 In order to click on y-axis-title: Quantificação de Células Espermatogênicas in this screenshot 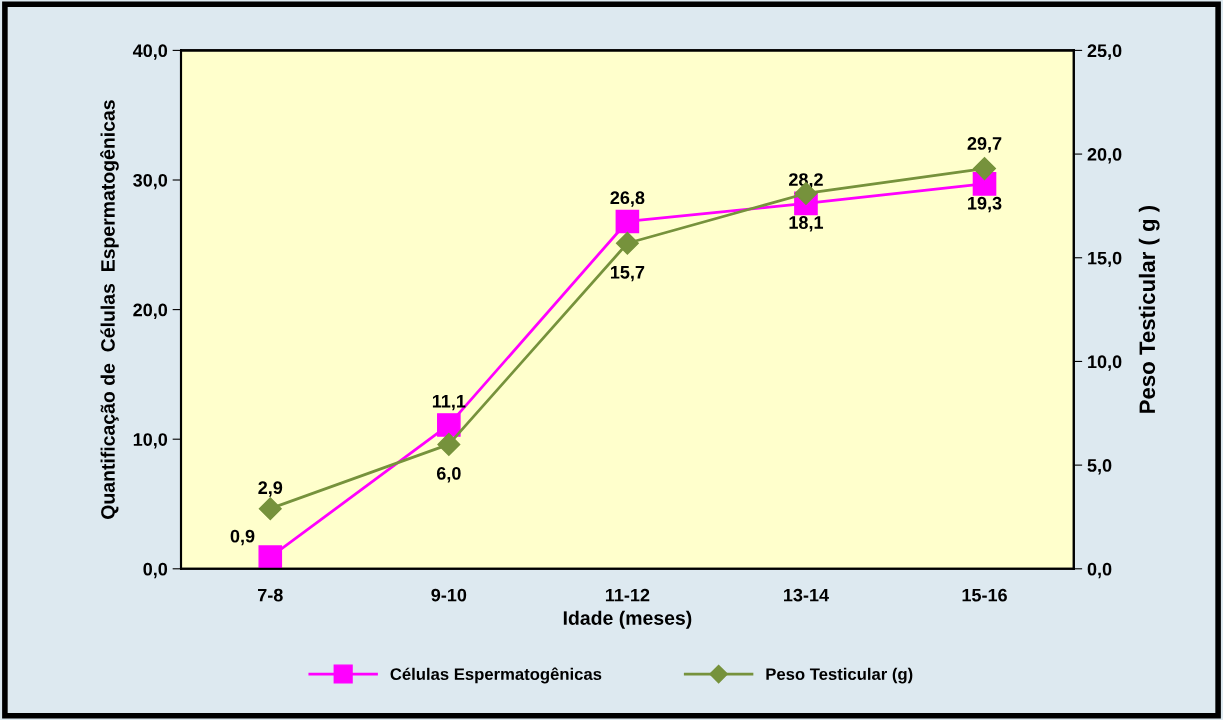, I will do `click(109, 309)`.